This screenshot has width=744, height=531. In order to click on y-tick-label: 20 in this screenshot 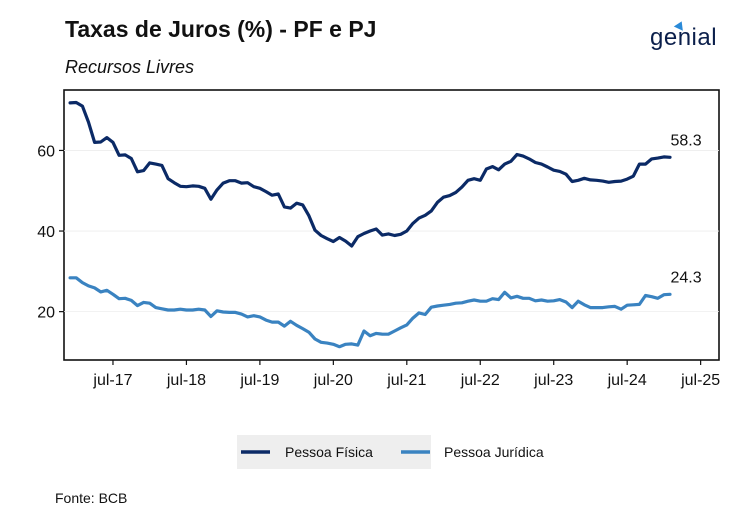, I will do `click(46, 313)`.